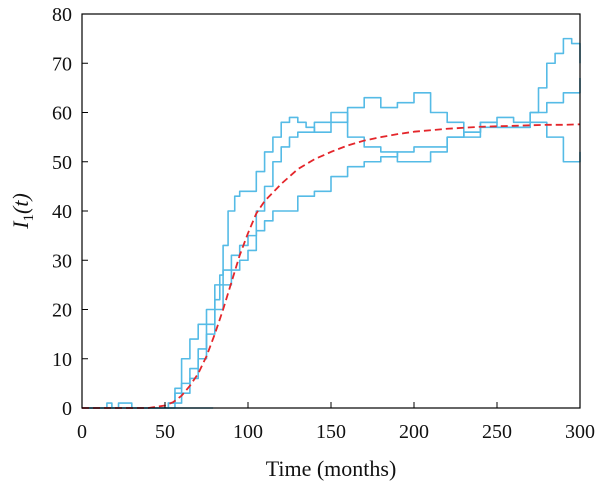 This screenshot has width=600, height=490. What do you see at coordinates (20, 203) in the screenshot?
I see `y-axis-label-argument: (t)` at bounding box center [20, 203].